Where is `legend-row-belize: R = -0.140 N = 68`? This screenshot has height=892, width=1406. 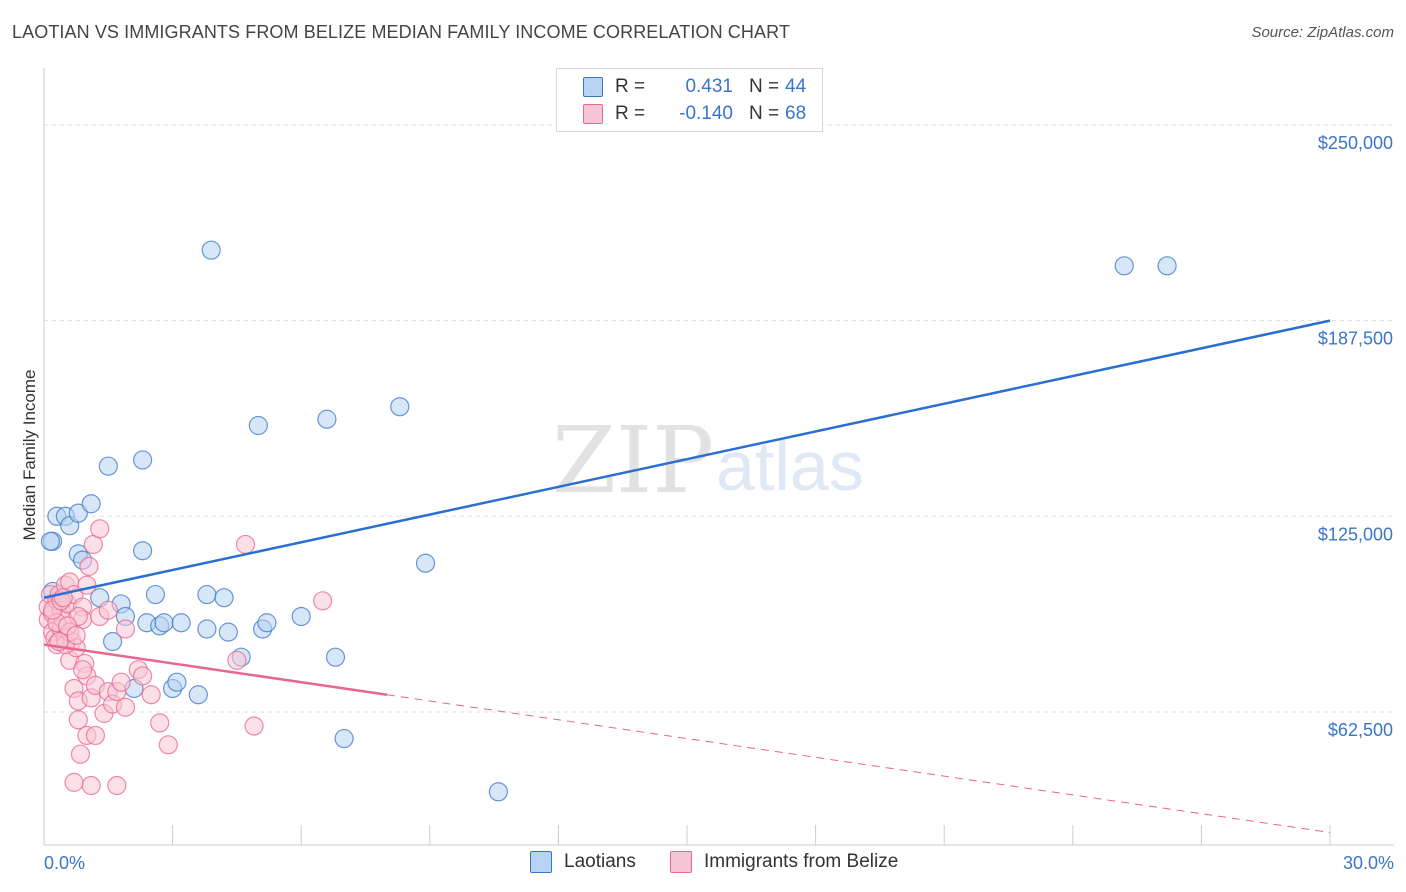
legend-row-belize: R = -0.140 N = 68 is located at coordinates (681, 114).